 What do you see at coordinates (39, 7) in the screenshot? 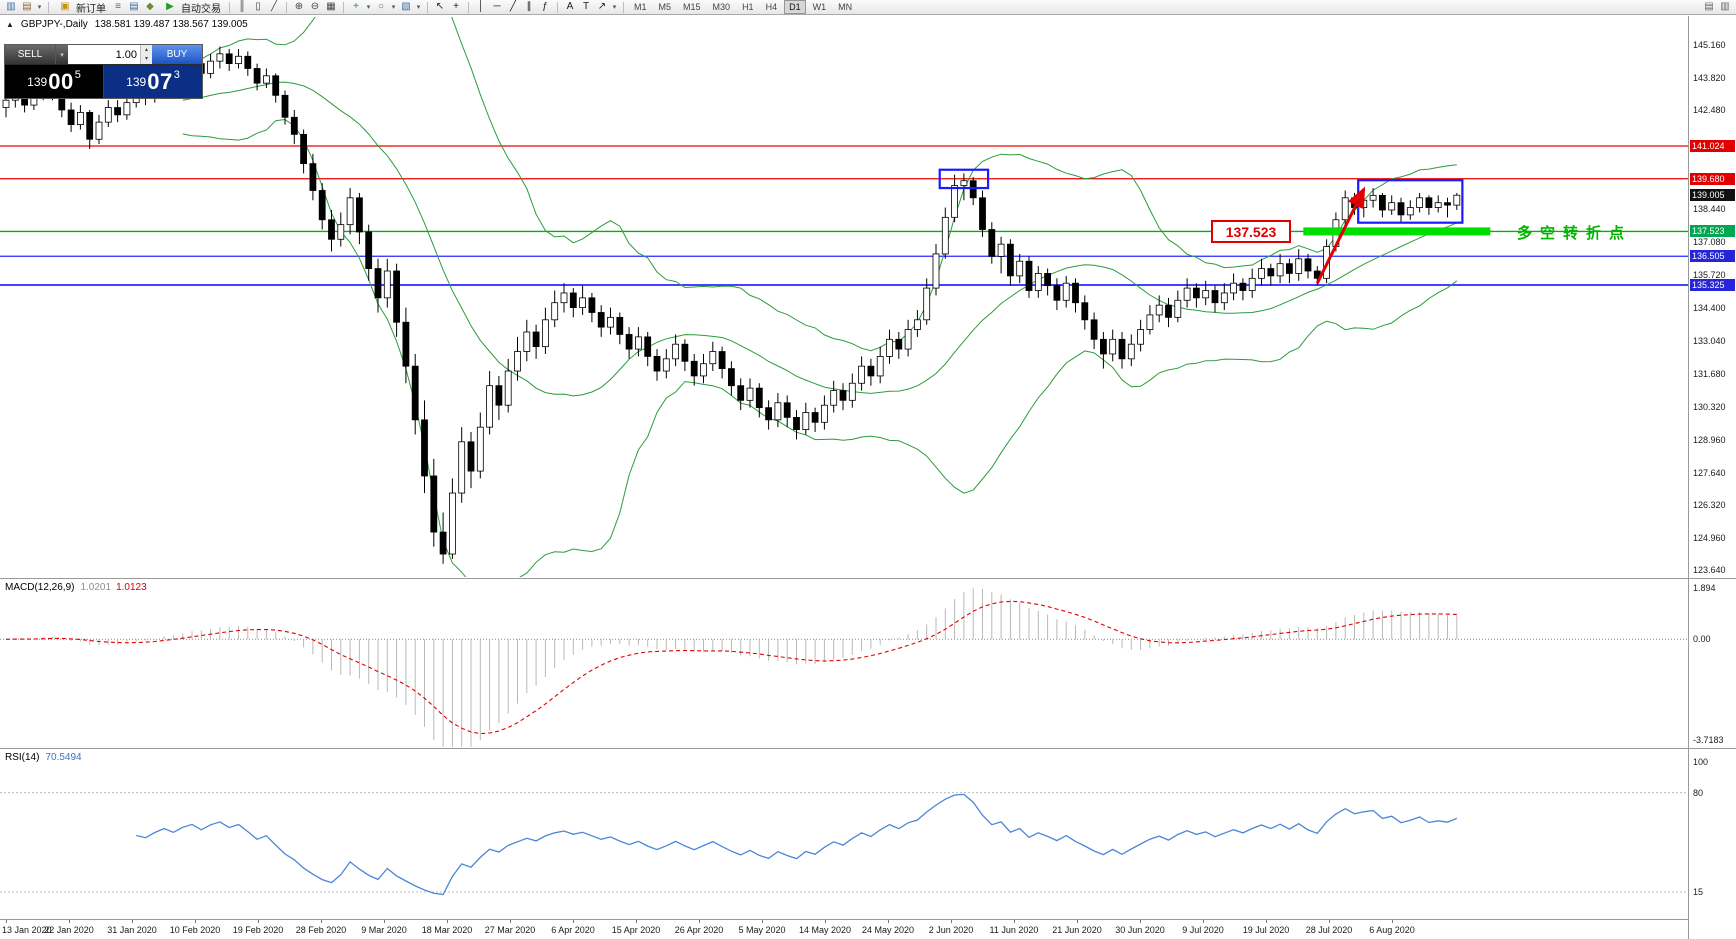
I see `profiles-dropdown-icon: ▾` at bounding box center [39, 7].